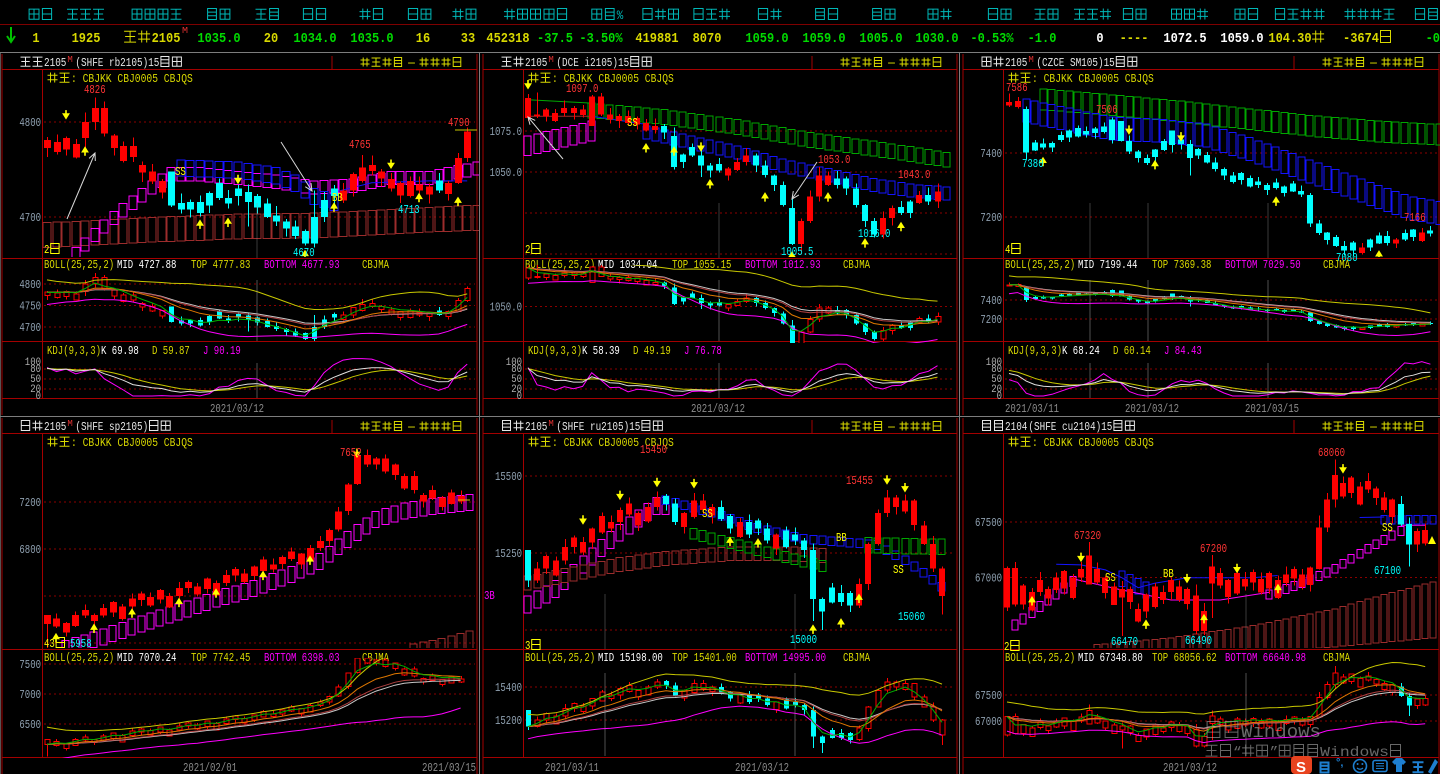  Describe the element at coordinates (601, 39) in the screenshot. I see `svg-text: -3.50%` at that location.